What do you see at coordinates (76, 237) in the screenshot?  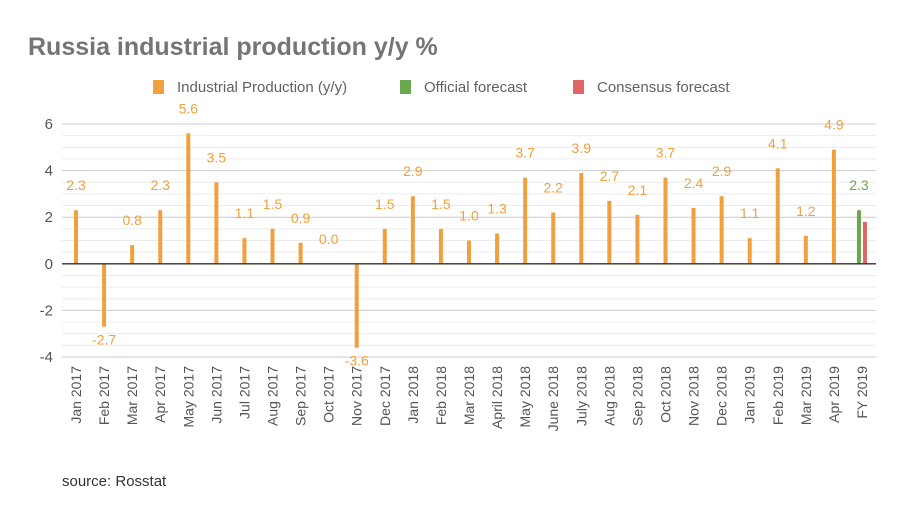 I see `bar-jan-2017-actual` at bounding box center [76, 237].